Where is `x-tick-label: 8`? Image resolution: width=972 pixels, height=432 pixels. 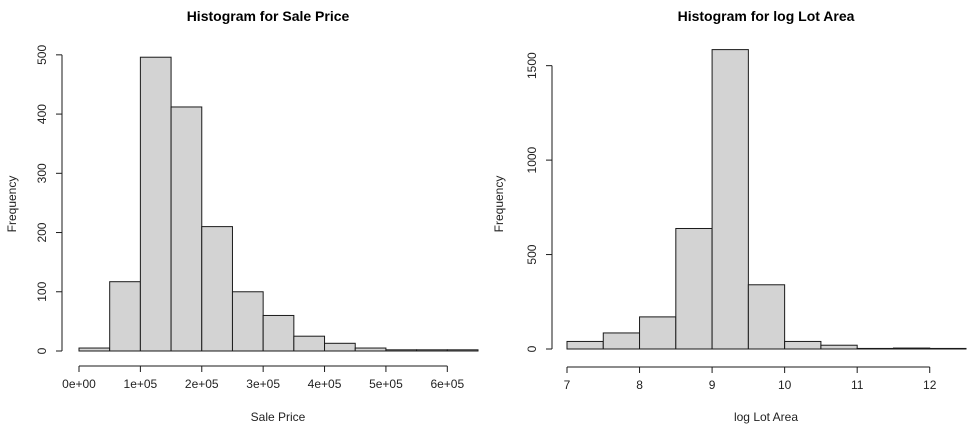 x-tick-label: 8 is located at coordinates (639, 385).